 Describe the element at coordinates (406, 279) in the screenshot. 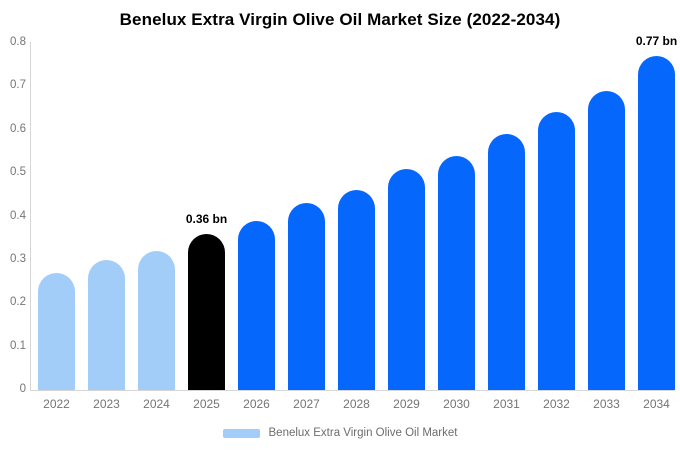

I see `bar-2029` at that location.